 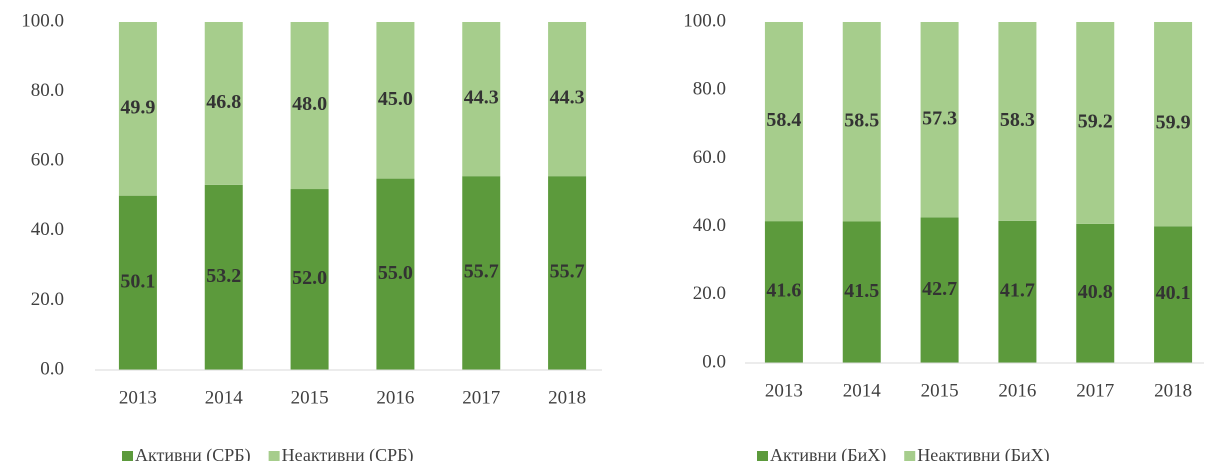 I want to click on data-label: 48.0, so click(x=309, y=104).